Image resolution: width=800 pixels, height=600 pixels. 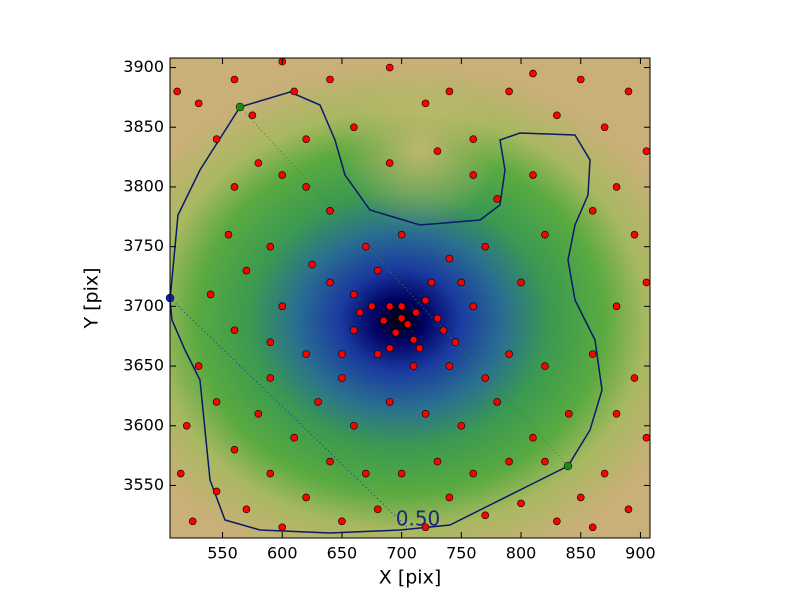 I want to click on contour-label: 0.50, so click(x=418, y=519).